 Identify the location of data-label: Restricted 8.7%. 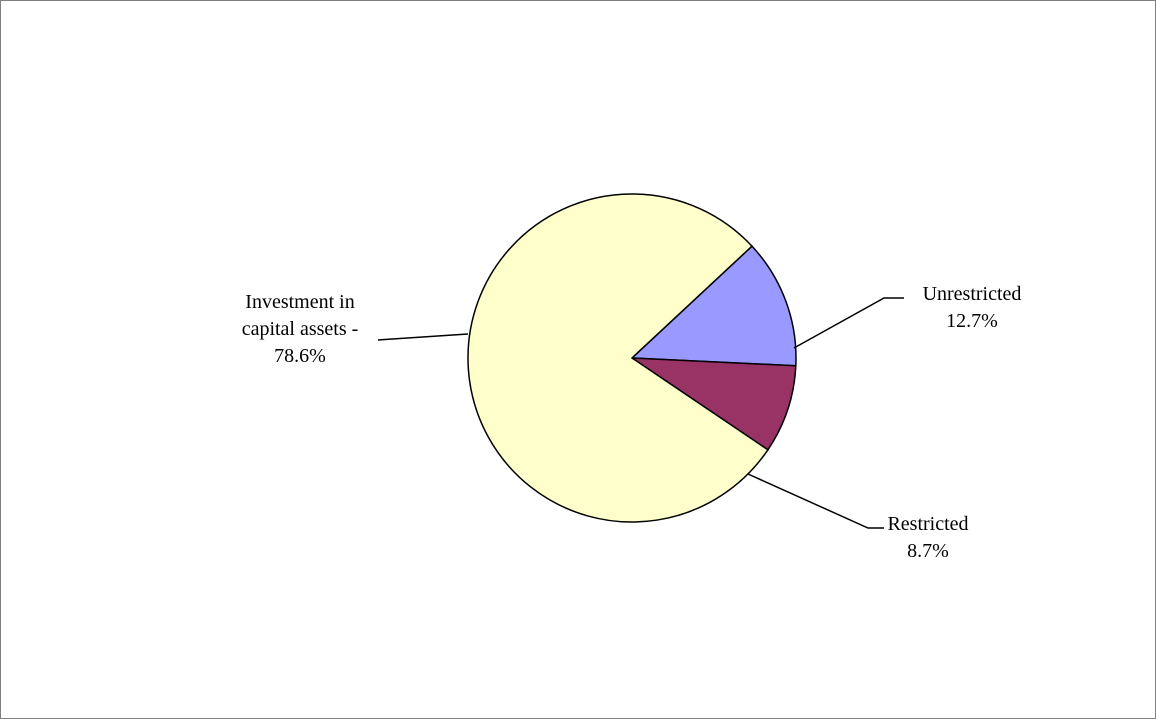
(927, 537).